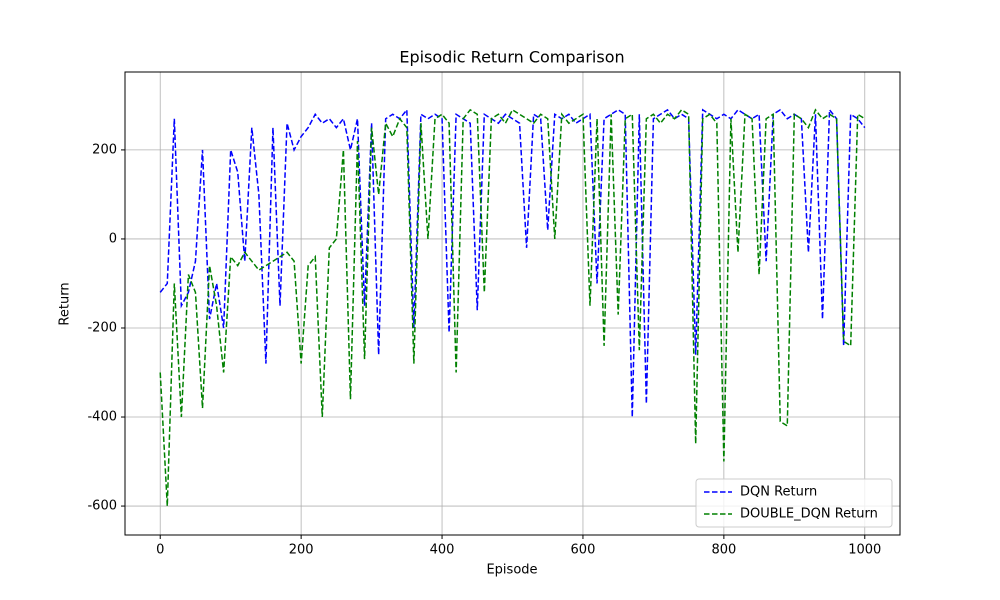 The width and height of the screenshot is (1000, 600). I want to click on y-axis-label: Return, so click(65, 303).